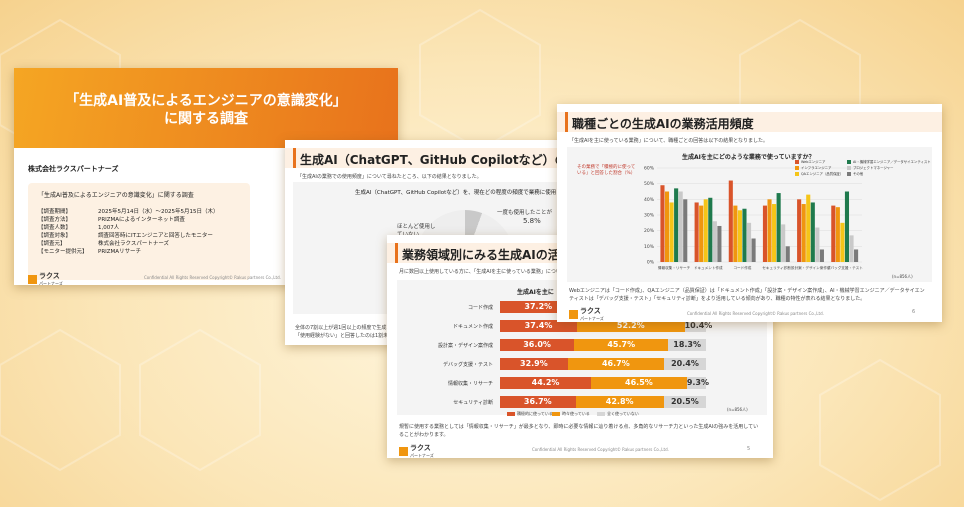 The image size is (964, 507). I want to click on bar-segment: 9.3%, so click(698, 383).